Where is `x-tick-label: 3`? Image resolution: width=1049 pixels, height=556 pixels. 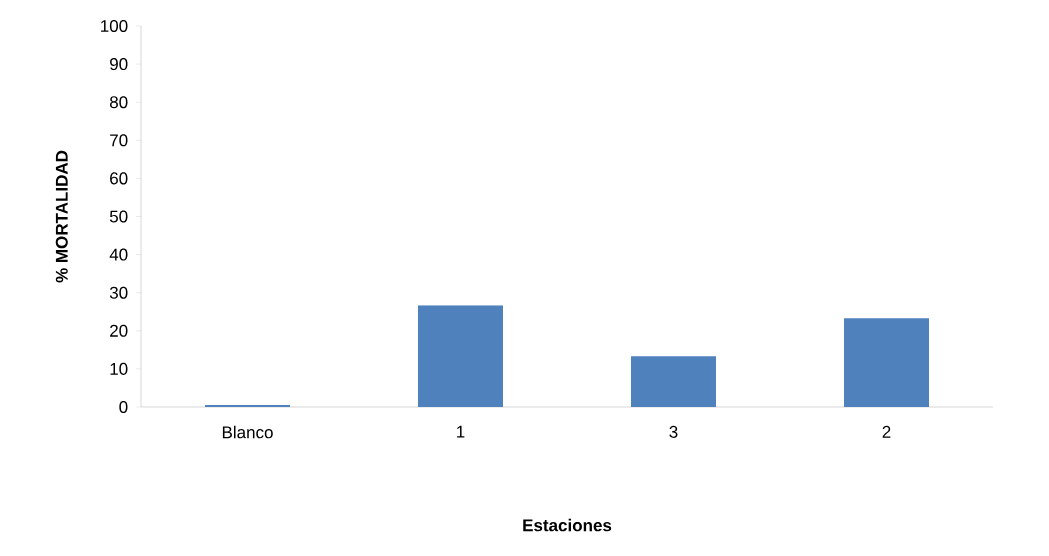
x-tick-label: 3 is located at coordinates (673, 431).